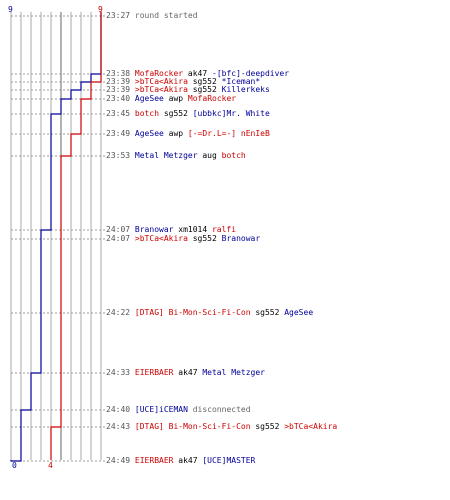 Image resolution: width=450 pixels, height=500 pixels. I want to click on event-time: 24:22, so click(118, 312).